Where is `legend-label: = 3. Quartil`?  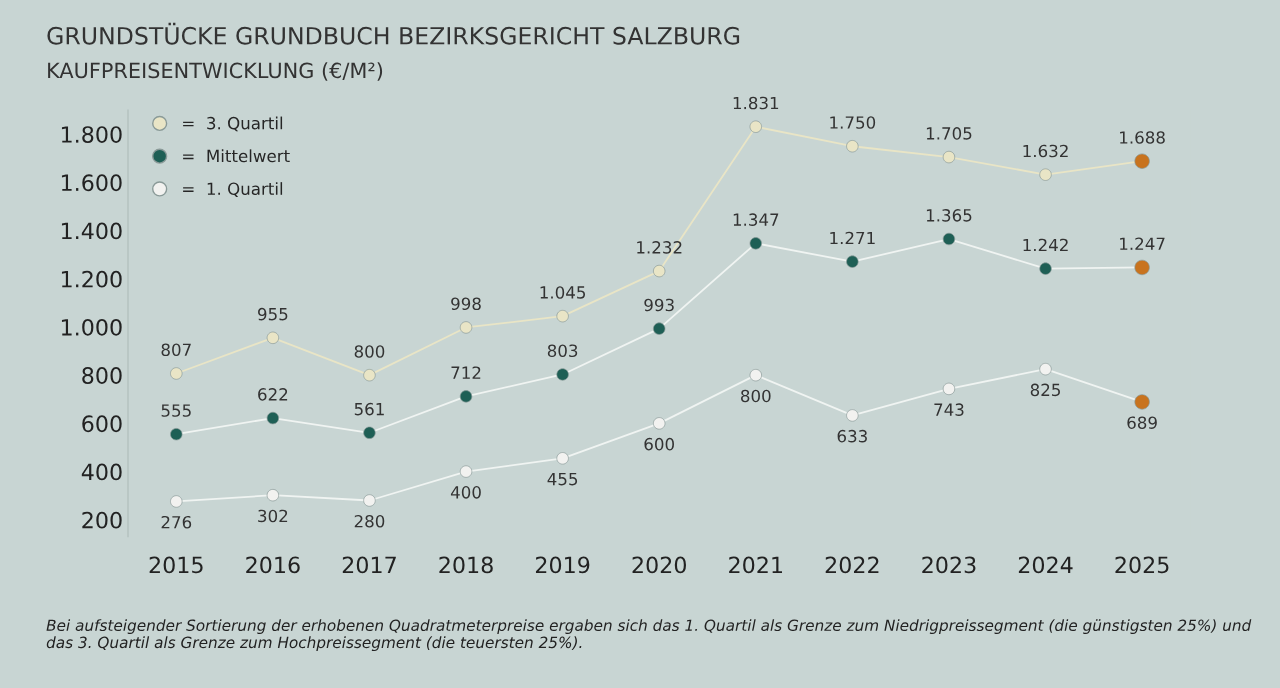
legend-label: = 3. Quartil is located at coordinates (233, 124).